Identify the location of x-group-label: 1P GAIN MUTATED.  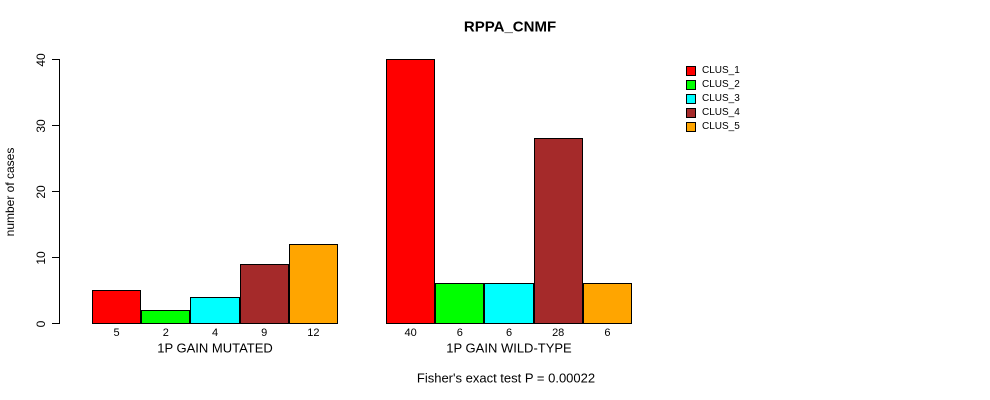
(215, 348).